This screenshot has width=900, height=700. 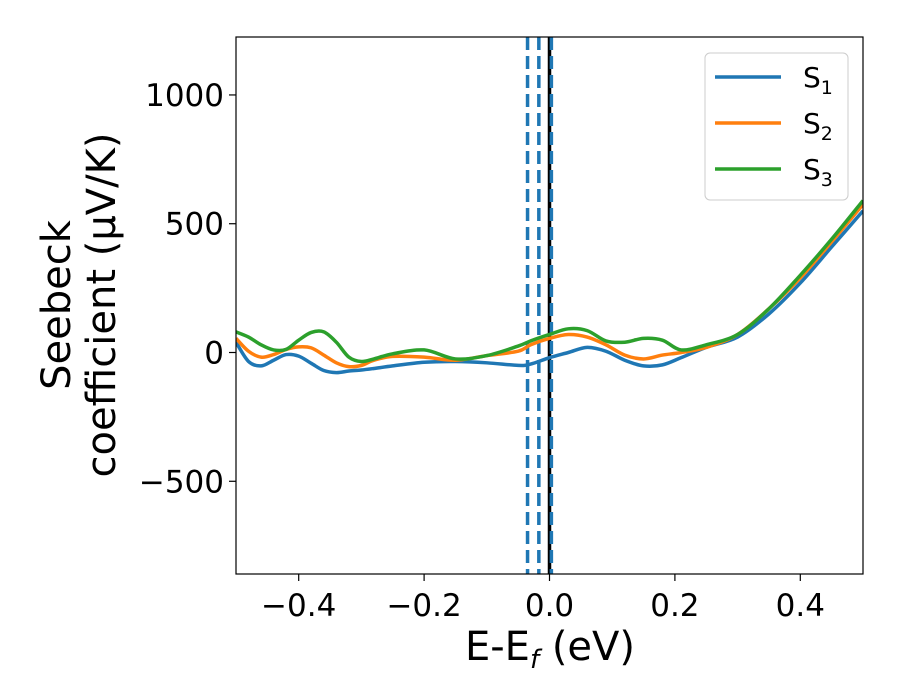 I want to click on x-axis-ticks: −0.4 −0.2 0.0 0.2 0.4, so click(x=543, y=599).